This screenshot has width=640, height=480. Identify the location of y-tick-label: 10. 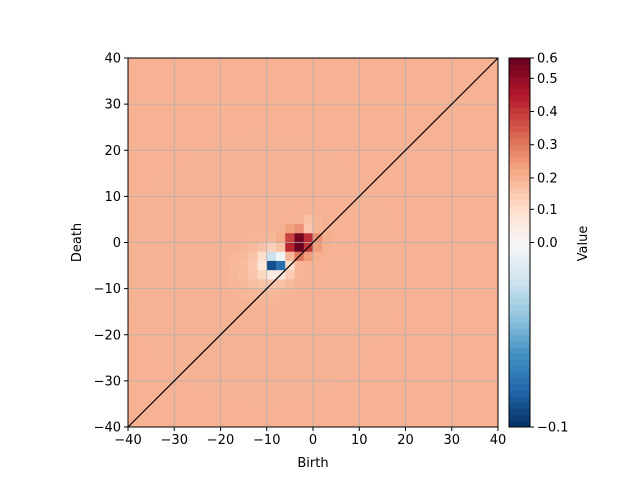
(112, 197).